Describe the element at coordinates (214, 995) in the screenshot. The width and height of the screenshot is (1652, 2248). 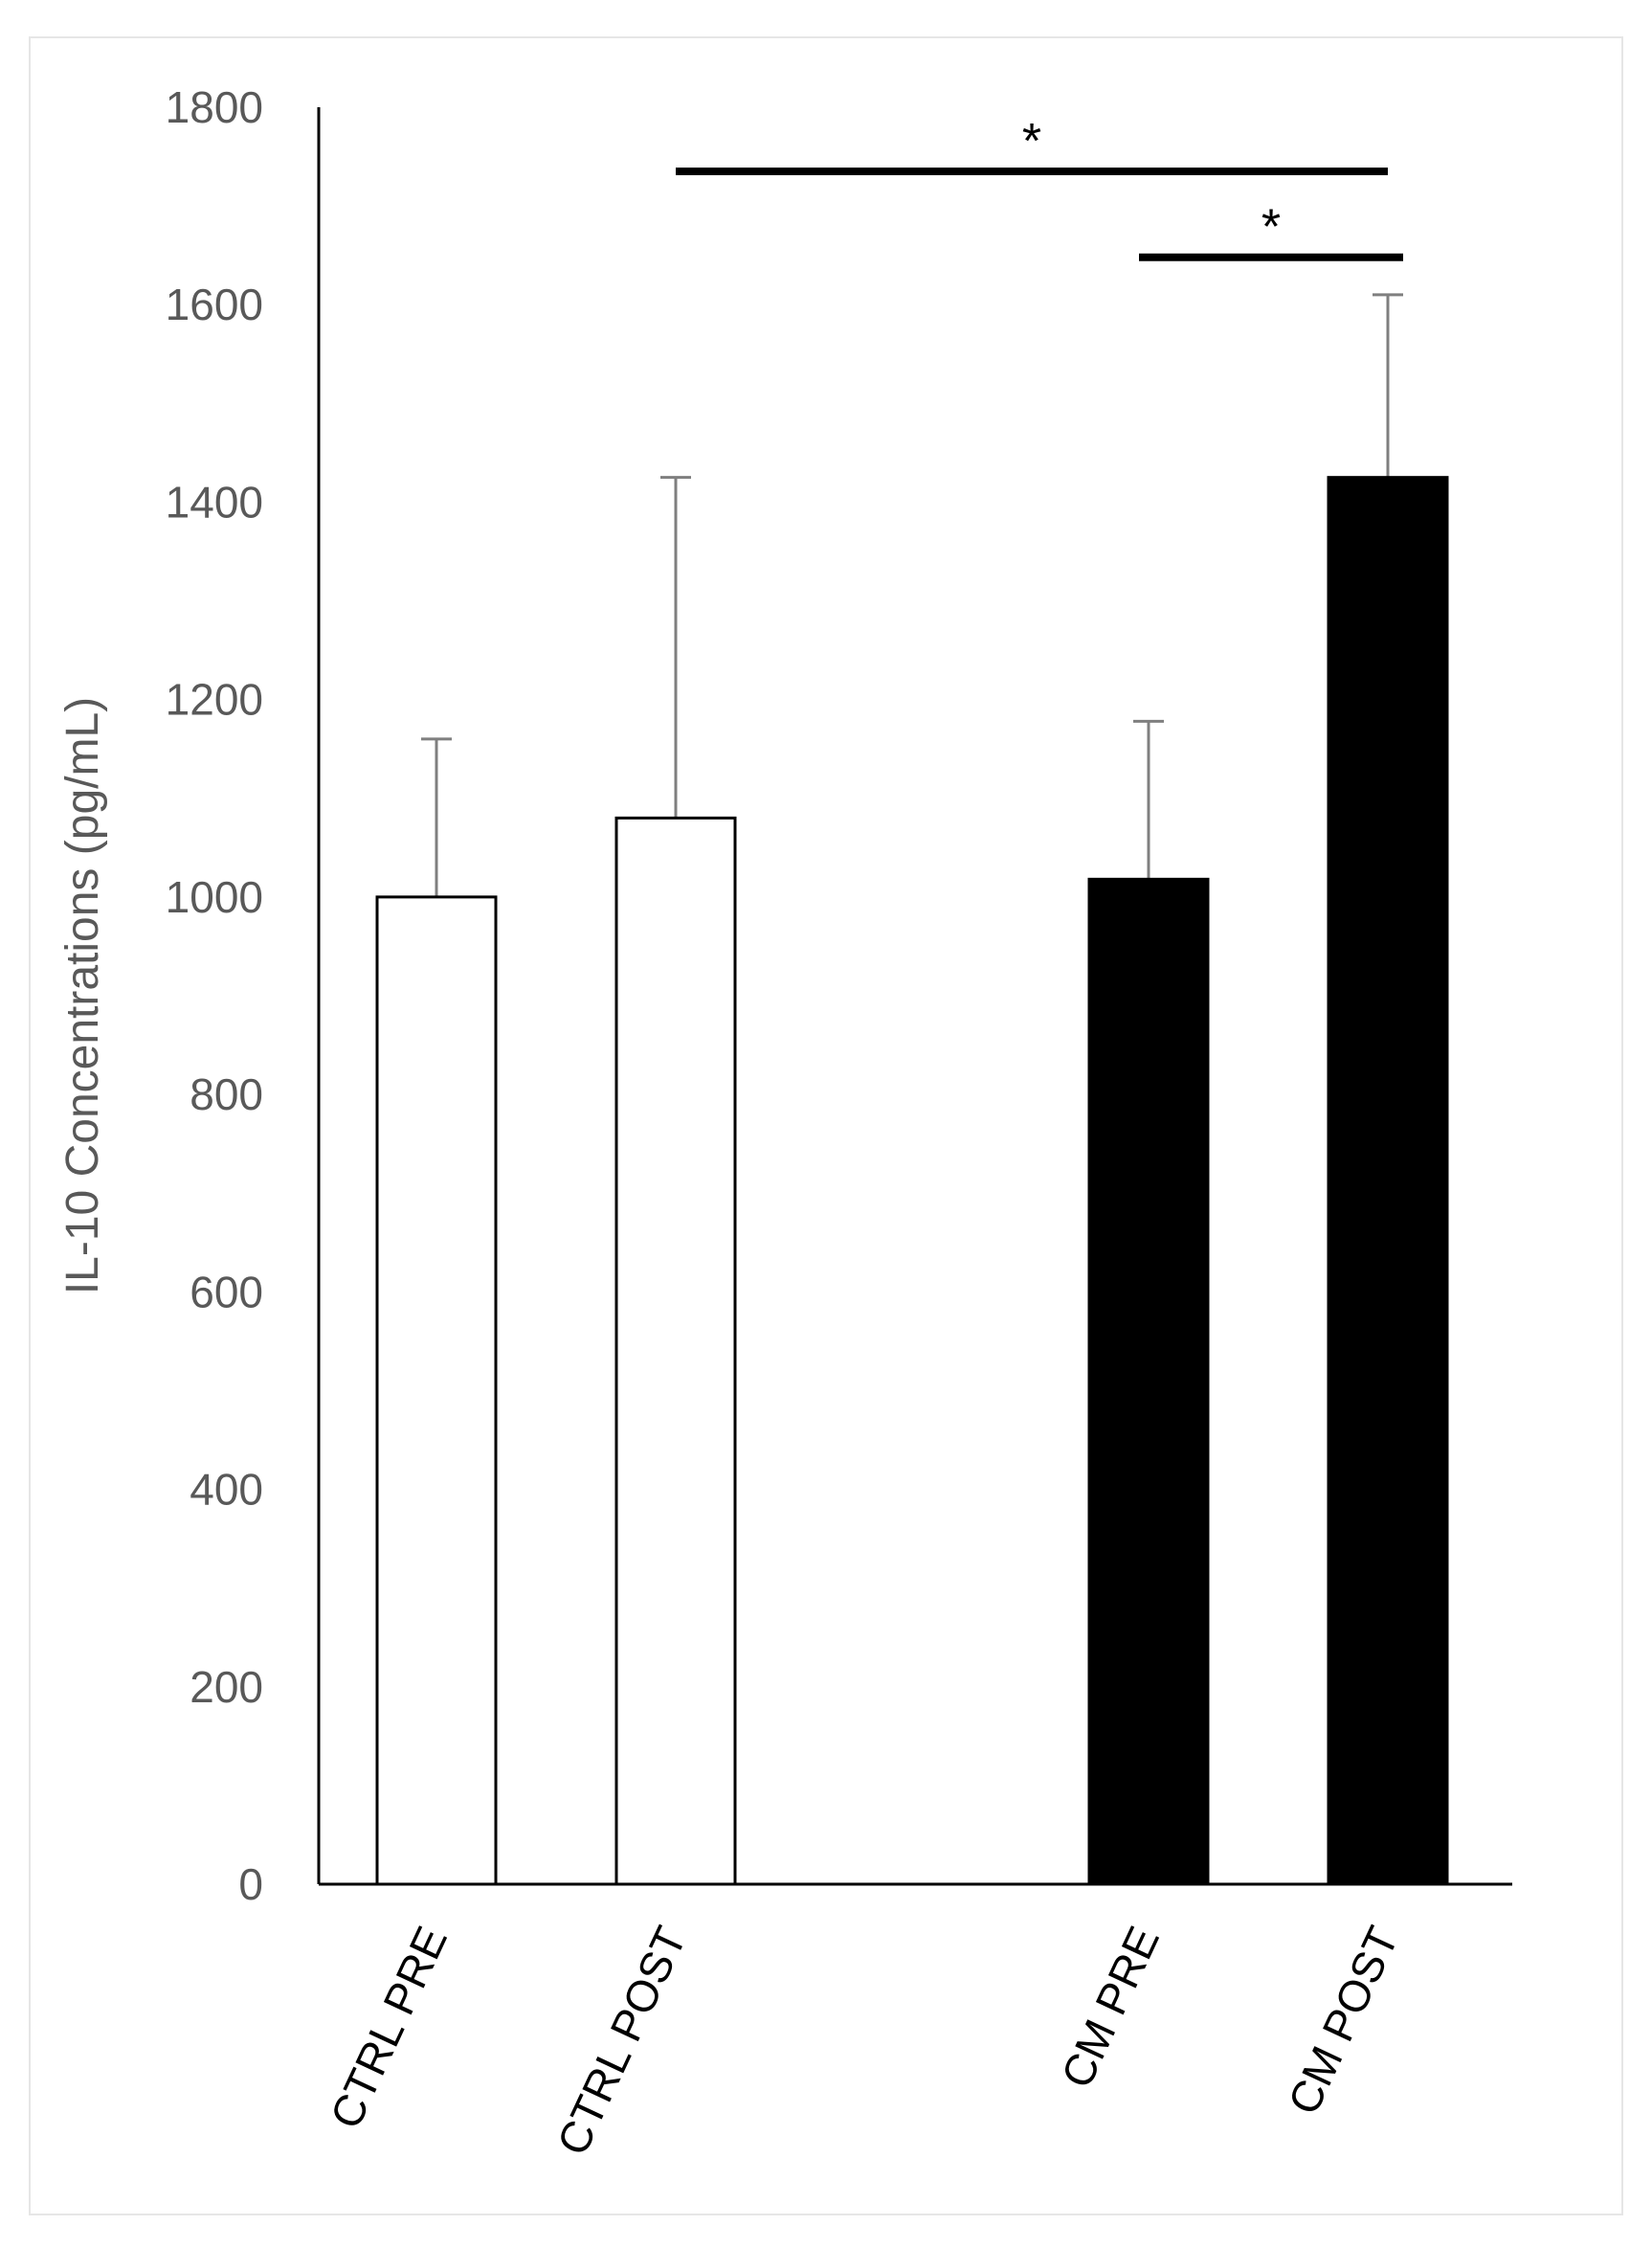
I see `y-tick-labels: 0 200 400 600 800 1000 1200 1400 1600 1800` at that location.